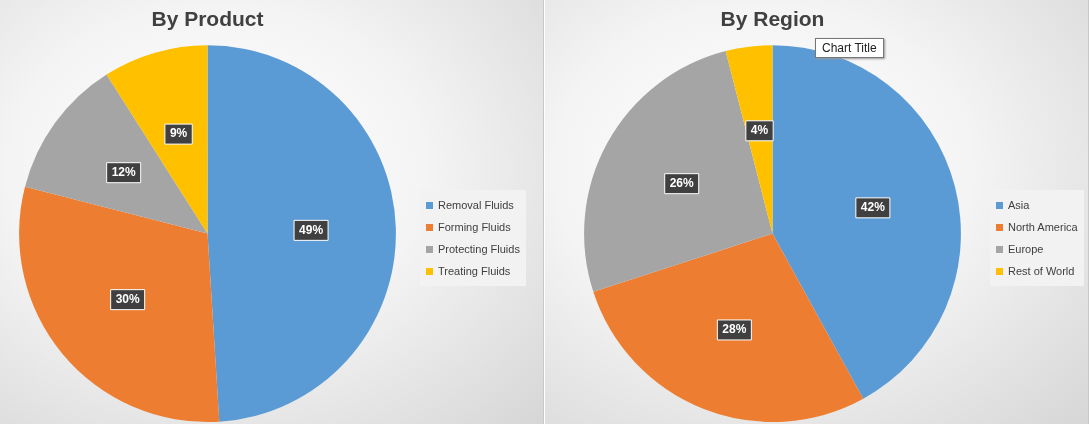 The image size is (1089, 424). Describe the element at coordinates (474, 271) in the screenshot. I see `legend-label: Treating Fluids` at that location.